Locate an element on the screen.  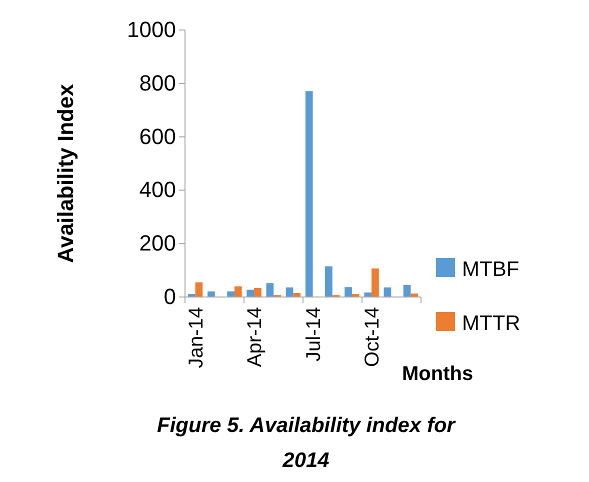
y-tick-label: 0 is located at coordinates (170, 297).